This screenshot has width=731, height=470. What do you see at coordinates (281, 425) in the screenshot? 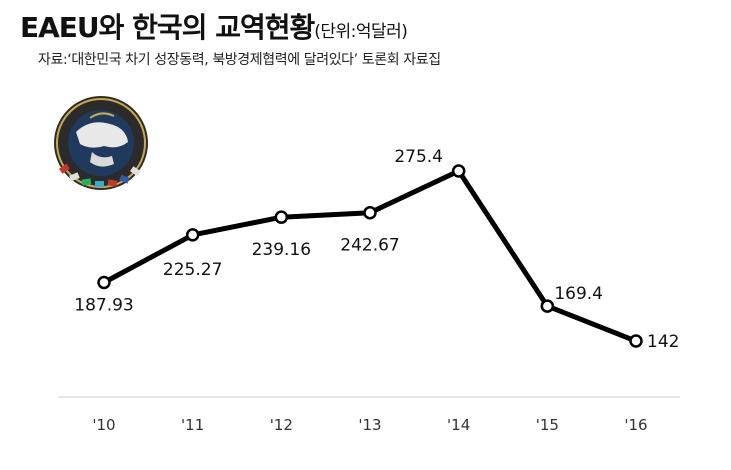
I see `x-tick-label-2: '12` at bounding box center [281, 425].